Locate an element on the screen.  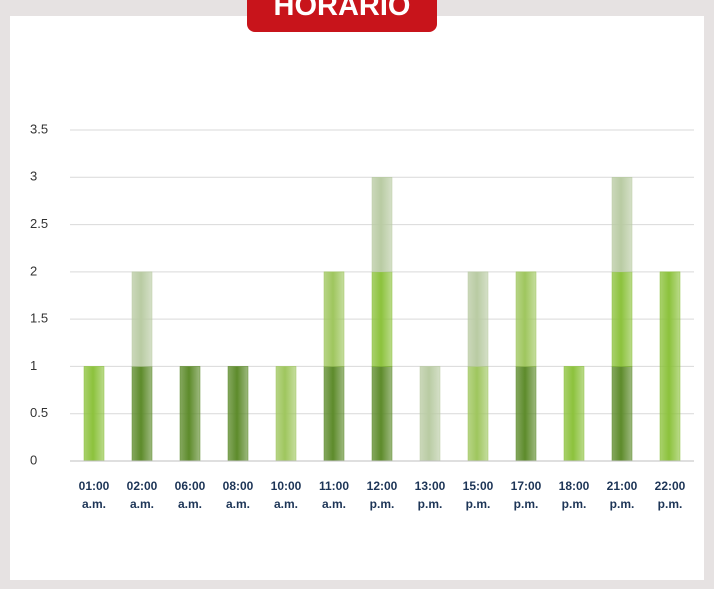
x-tick-label: 10:00 a.m. is located at coordinates (286, 495).